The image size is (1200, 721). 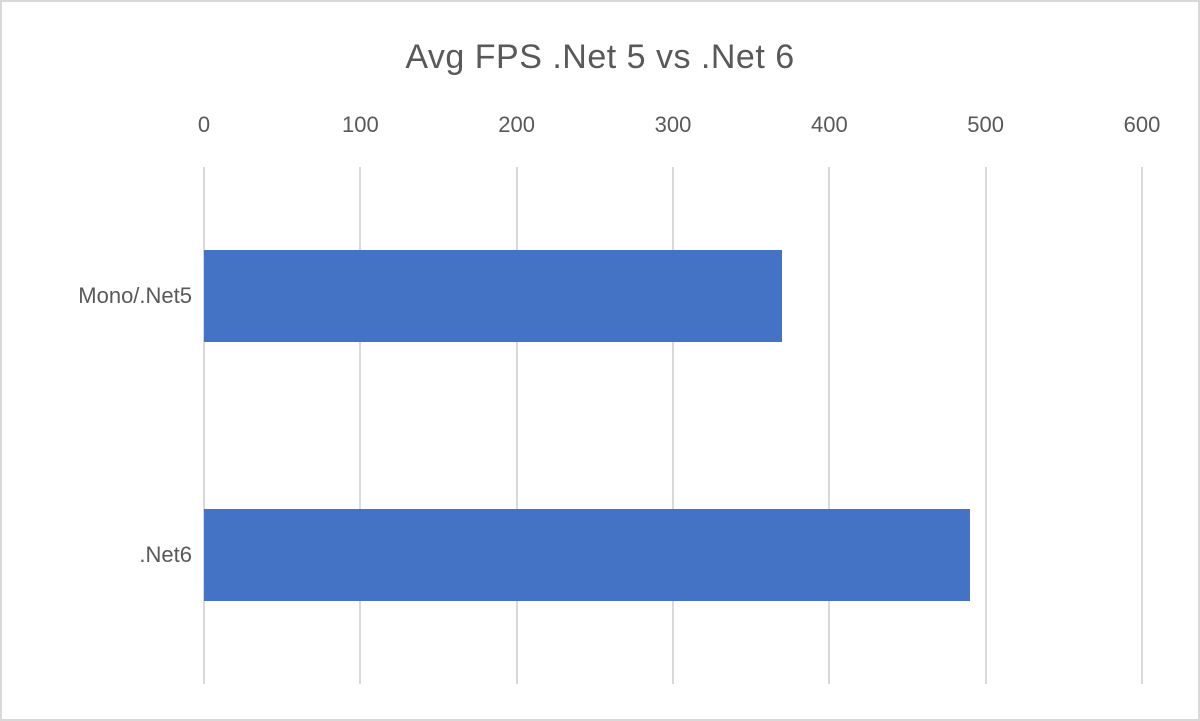 What do you see at coordinates (204, 124) in the screenshot?
I see `x-tick-label: 0` at bounding box center [204, 124].